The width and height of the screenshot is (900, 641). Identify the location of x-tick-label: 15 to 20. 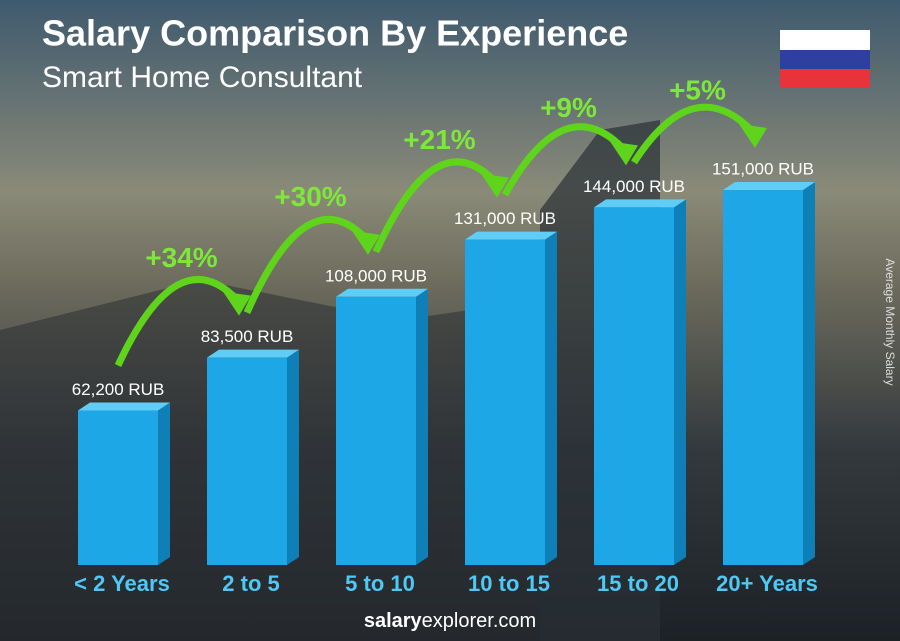
(638, 583).